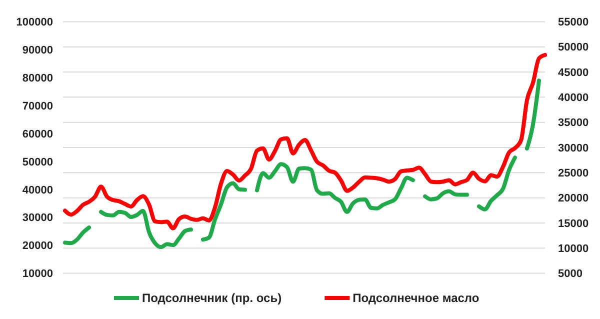  What do you see at coordinates (37, 218) in the screenshot?
I see `y-tick-label: 30000` at bounding box center [37, 218].